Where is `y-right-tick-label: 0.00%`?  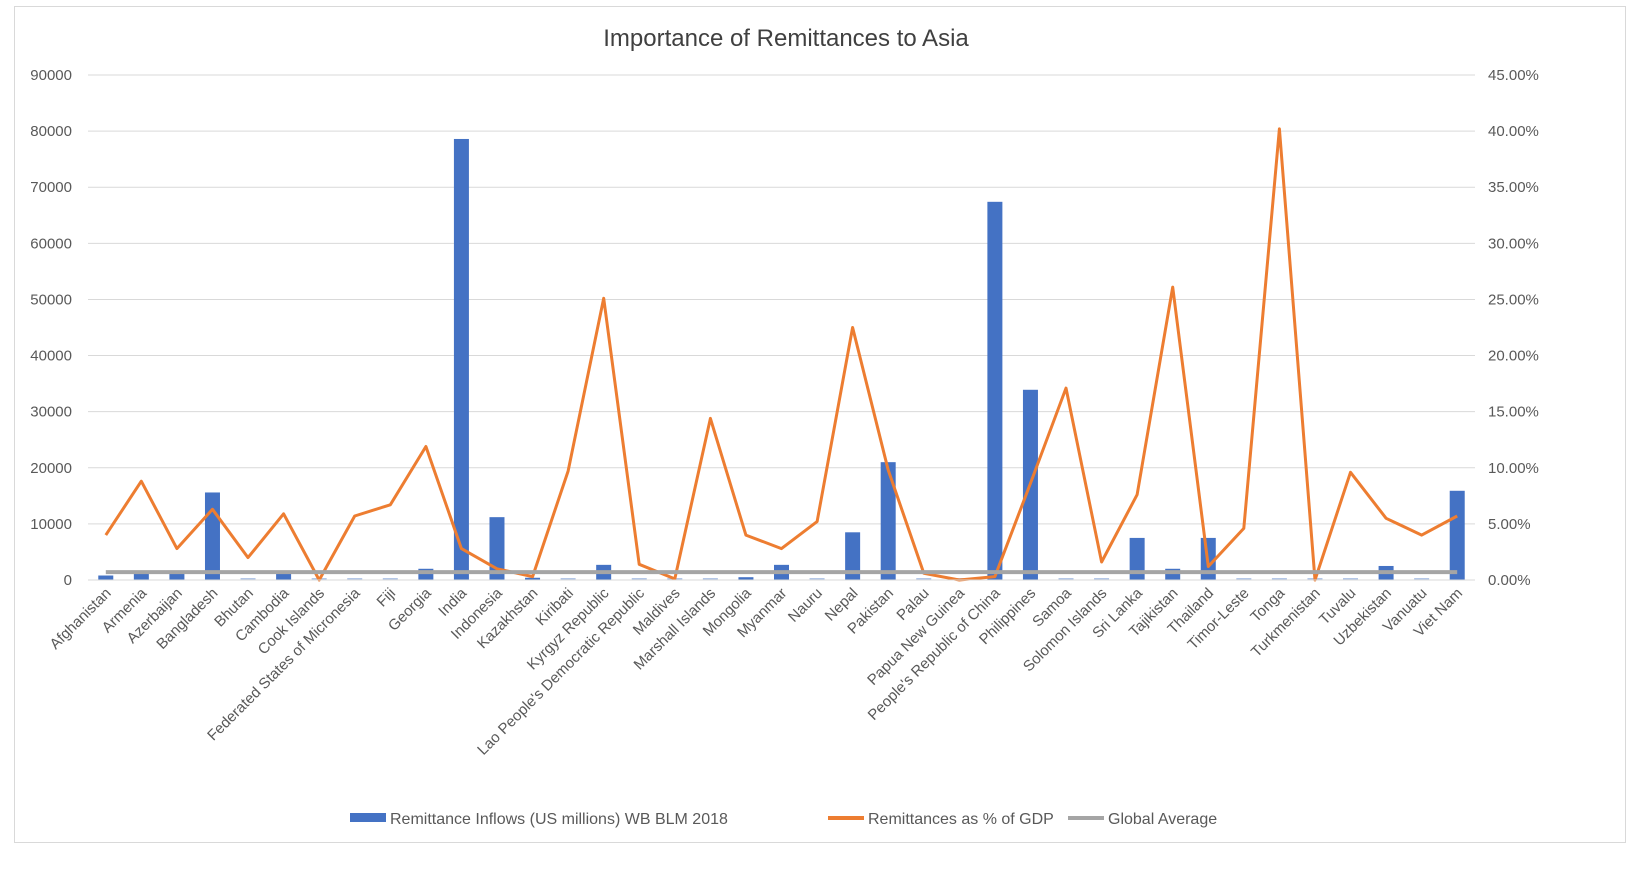 y-right-tick-label: 0.00% is located at coordinates (1509, 580).